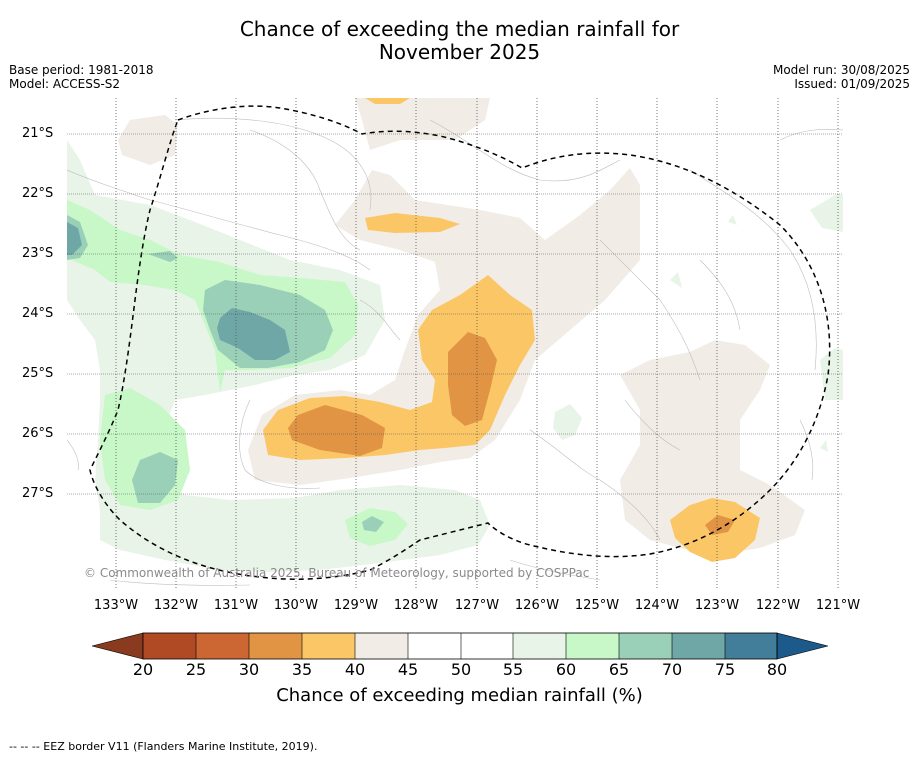 This screenshot has height=758, width=919. Describe the element at coordinates (461, 669) in the screenshot. I see `colorbar-tick: 50` at that location.